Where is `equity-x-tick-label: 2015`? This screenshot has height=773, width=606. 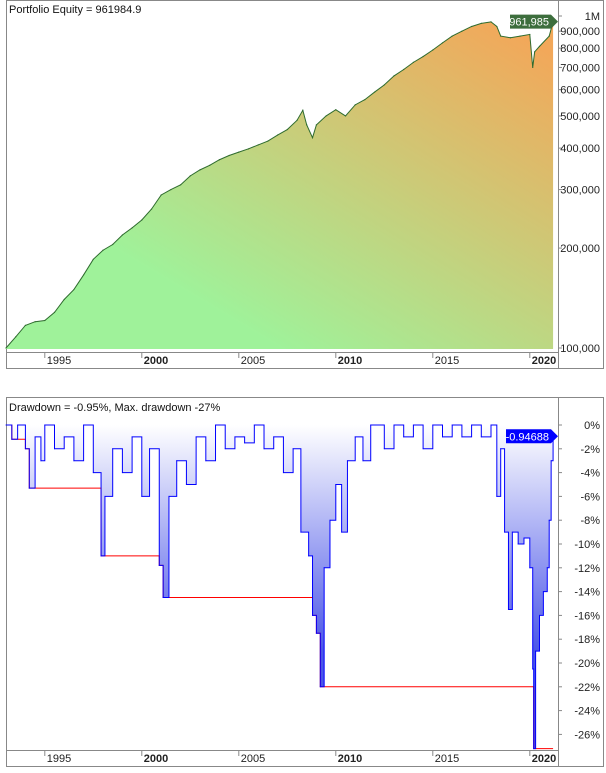
equity-x-tick-label: 2015 is located at coordinates (447, 361).